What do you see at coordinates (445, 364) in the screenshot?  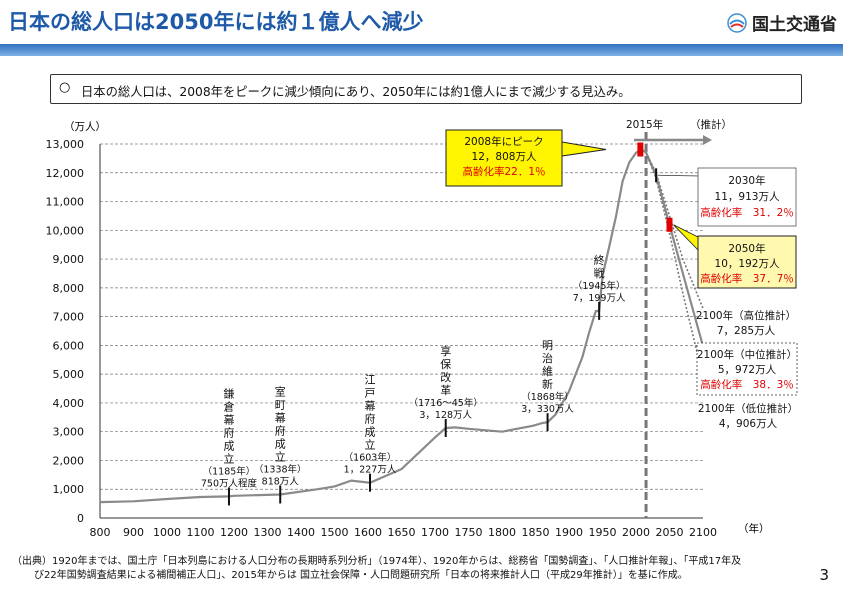 I see `event-label-char: 保` at bounding box center [445, 364].